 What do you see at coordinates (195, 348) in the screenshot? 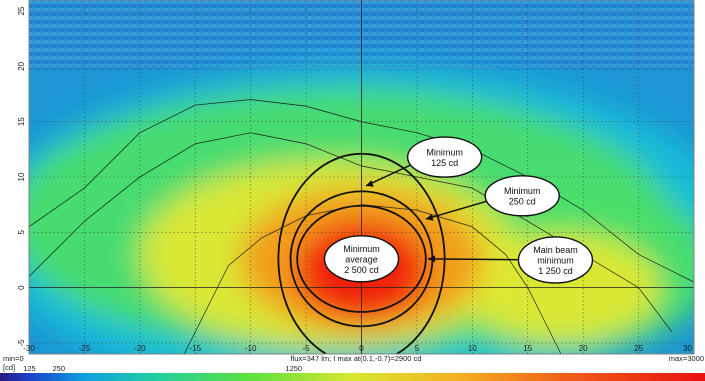
I see `x-tick-label: -15` at bounding box center [195, 348].